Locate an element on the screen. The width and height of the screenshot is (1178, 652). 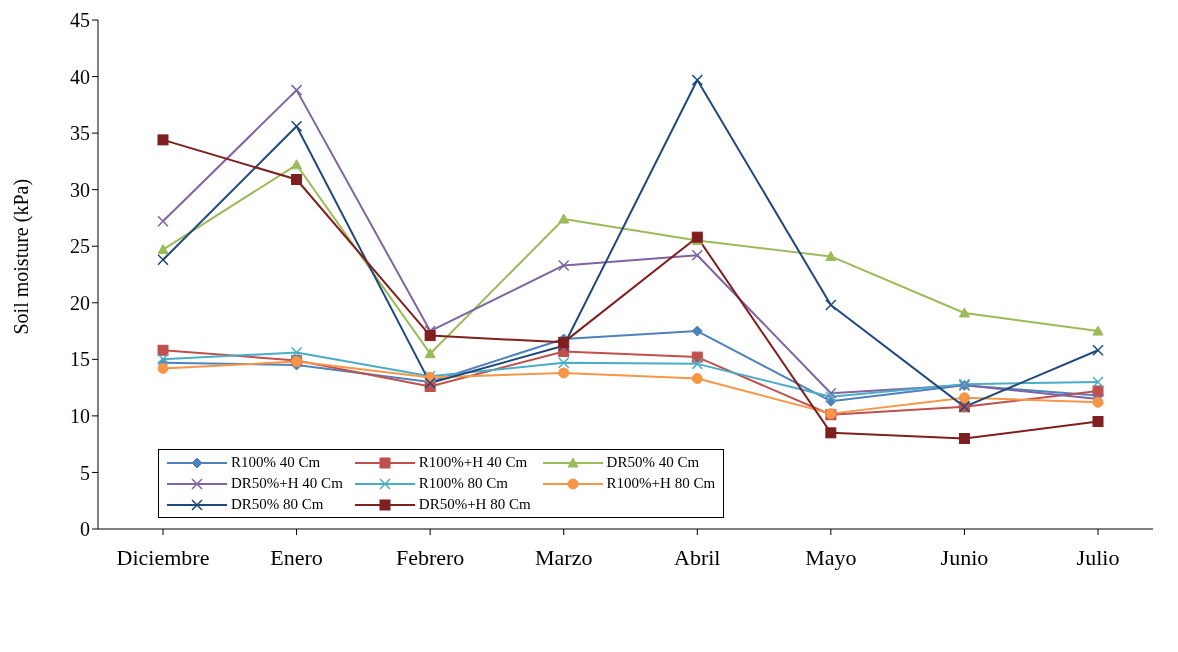
y-axis-title: Soil moisture (kPa) is located at coordinates (22, 256).